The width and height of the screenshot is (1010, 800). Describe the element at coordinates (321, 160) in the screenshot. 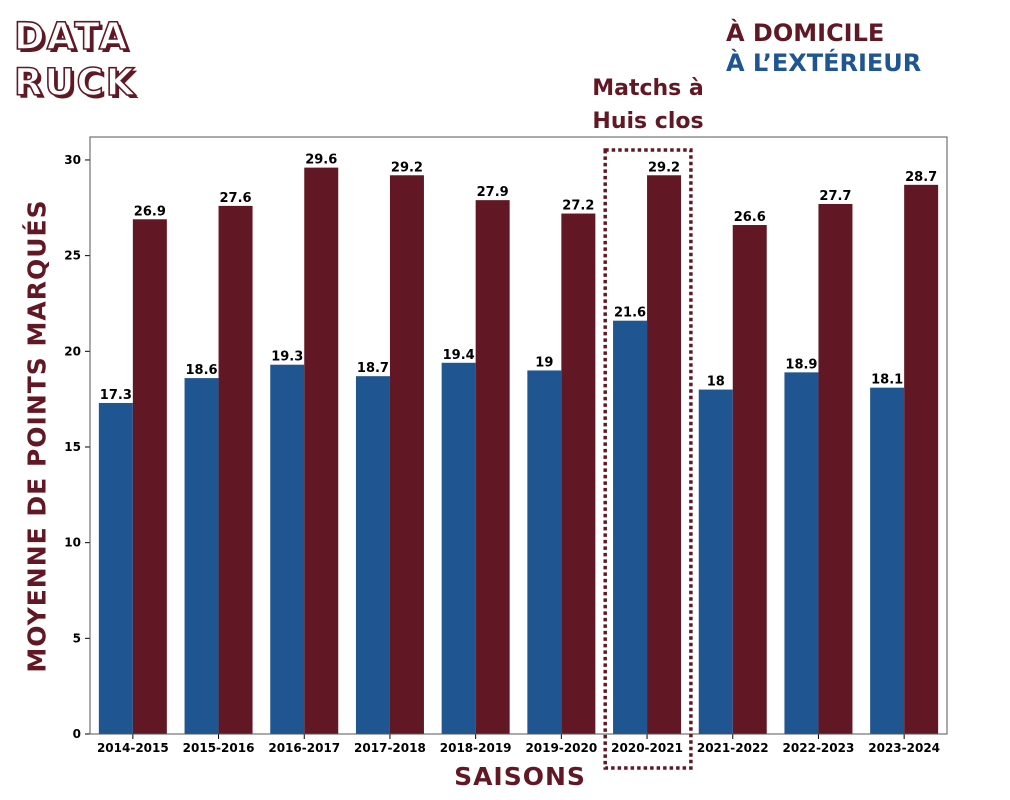

I see `data-label-home: 29.6` at that location.